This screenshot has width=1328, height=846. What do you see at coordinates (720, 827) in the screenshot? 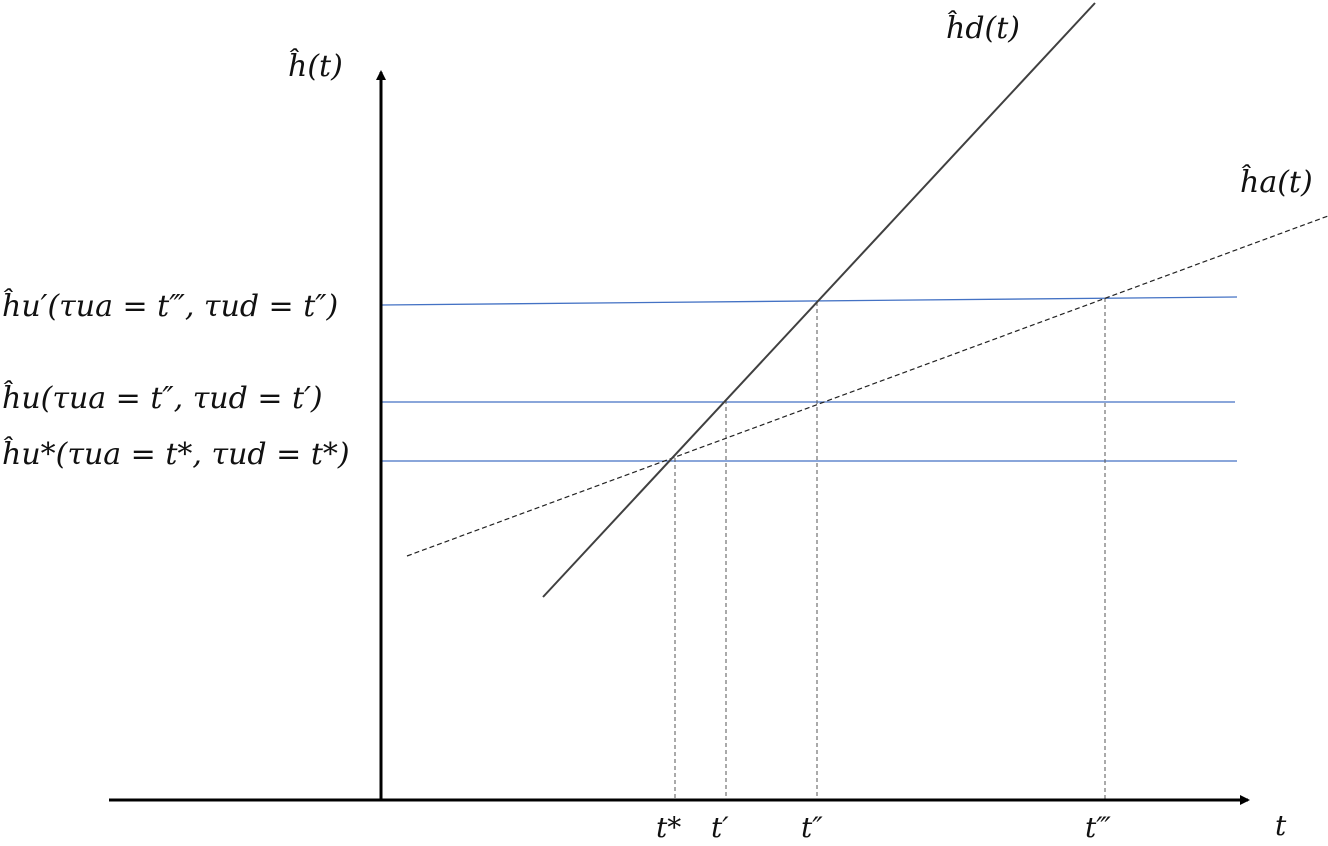
I see `tick-label-t-prime: t′` at bounding box center [720, 827].